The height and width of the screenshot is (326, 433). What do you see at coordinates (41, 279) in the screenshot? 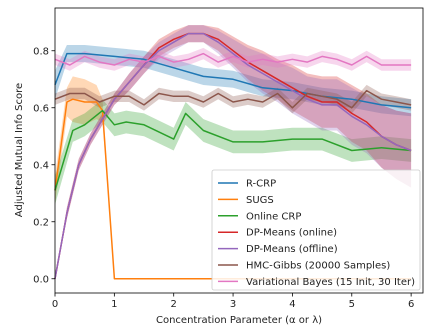
I see `y-tick-label: 0.0` at bounding box center [41, 279].